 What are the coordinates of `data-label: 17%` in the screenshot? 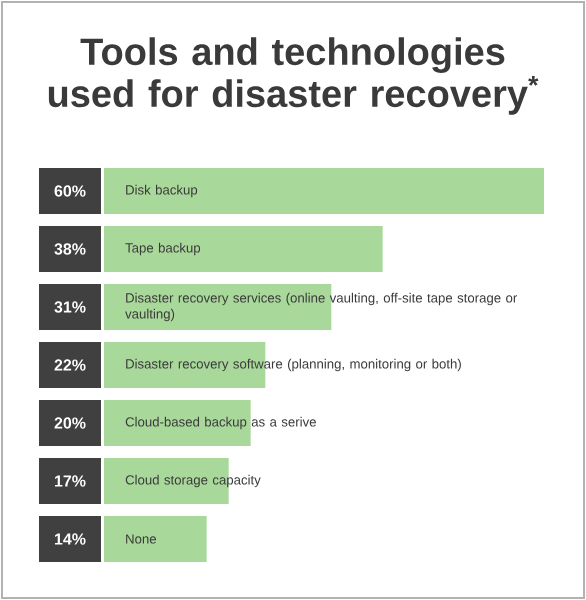 It's located at (70, 481).